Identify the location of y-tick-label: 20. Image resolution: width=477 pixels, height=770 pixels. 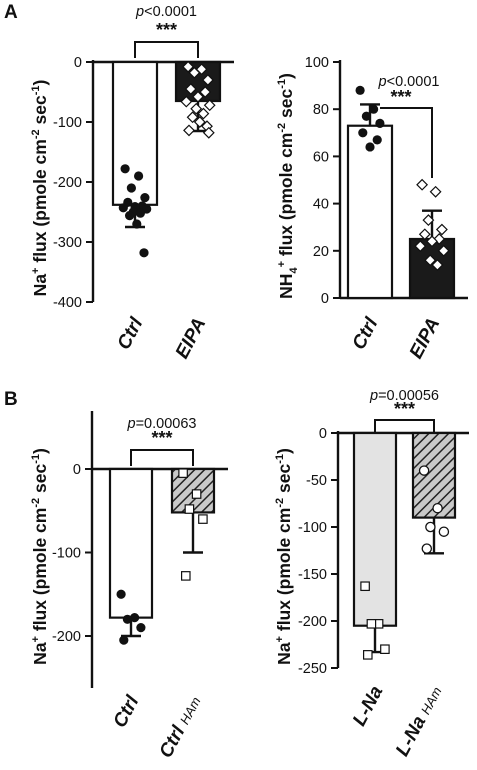
(321, 252).